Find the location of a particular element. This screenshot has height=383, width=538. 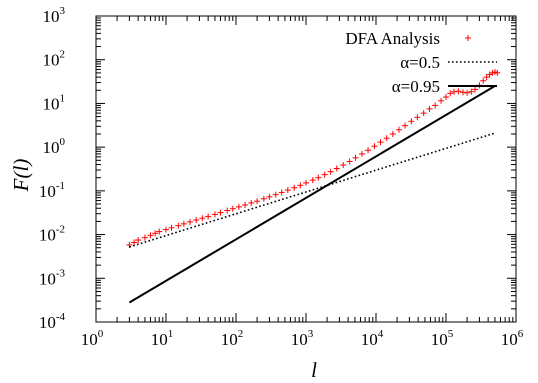

y-tick-label: 10⁰ is located at coordinates (54, 146).